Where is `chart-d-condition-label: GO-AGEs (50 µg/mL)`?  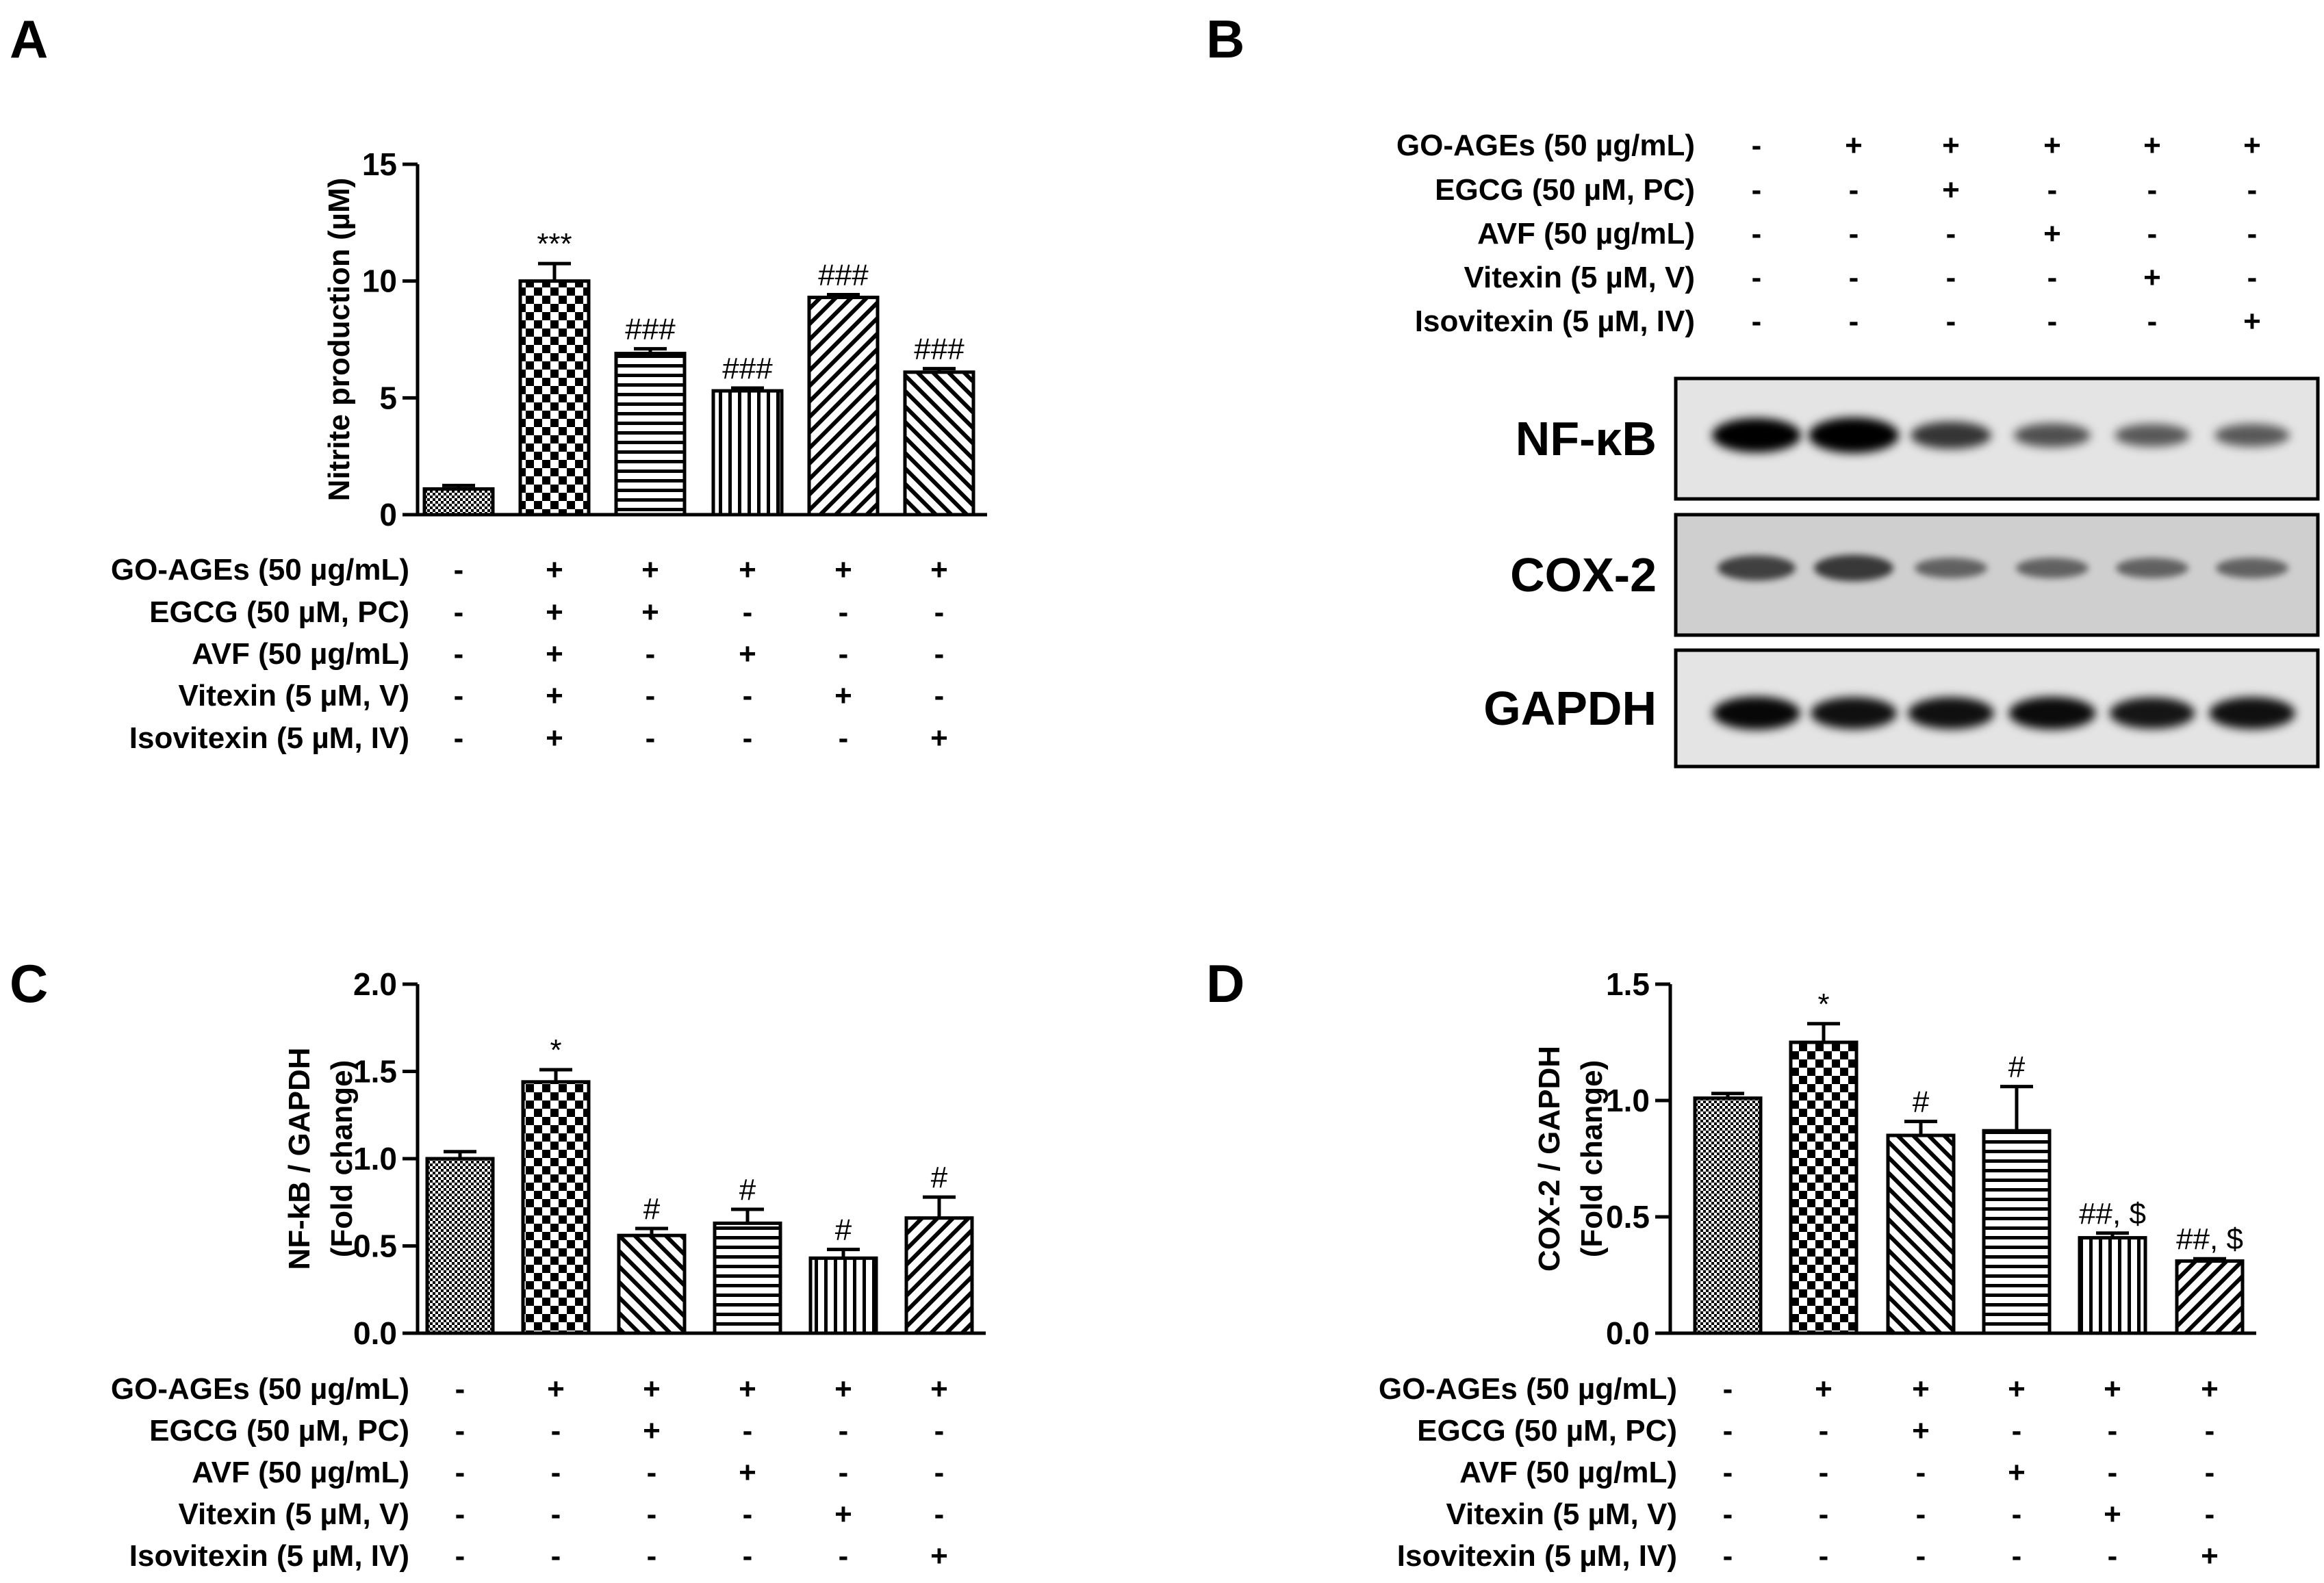
chart-d-condition-label: GO-AGEs (50 µg/mL) is located at coordinates (1528, 1389).